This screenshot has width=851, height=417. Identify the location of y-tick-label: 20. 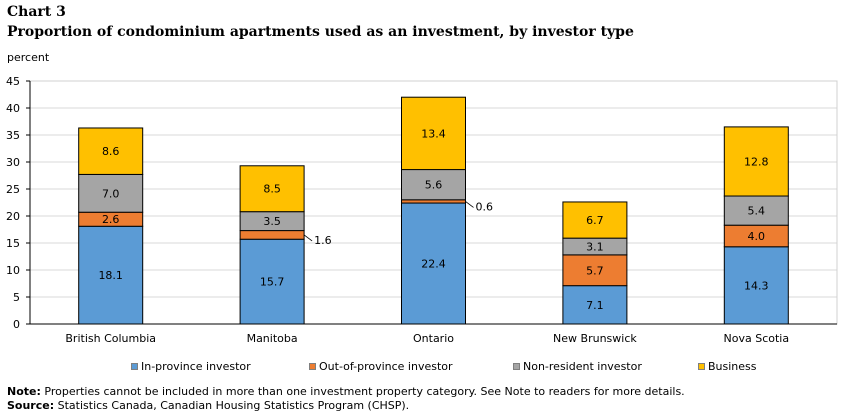
(13, 216).